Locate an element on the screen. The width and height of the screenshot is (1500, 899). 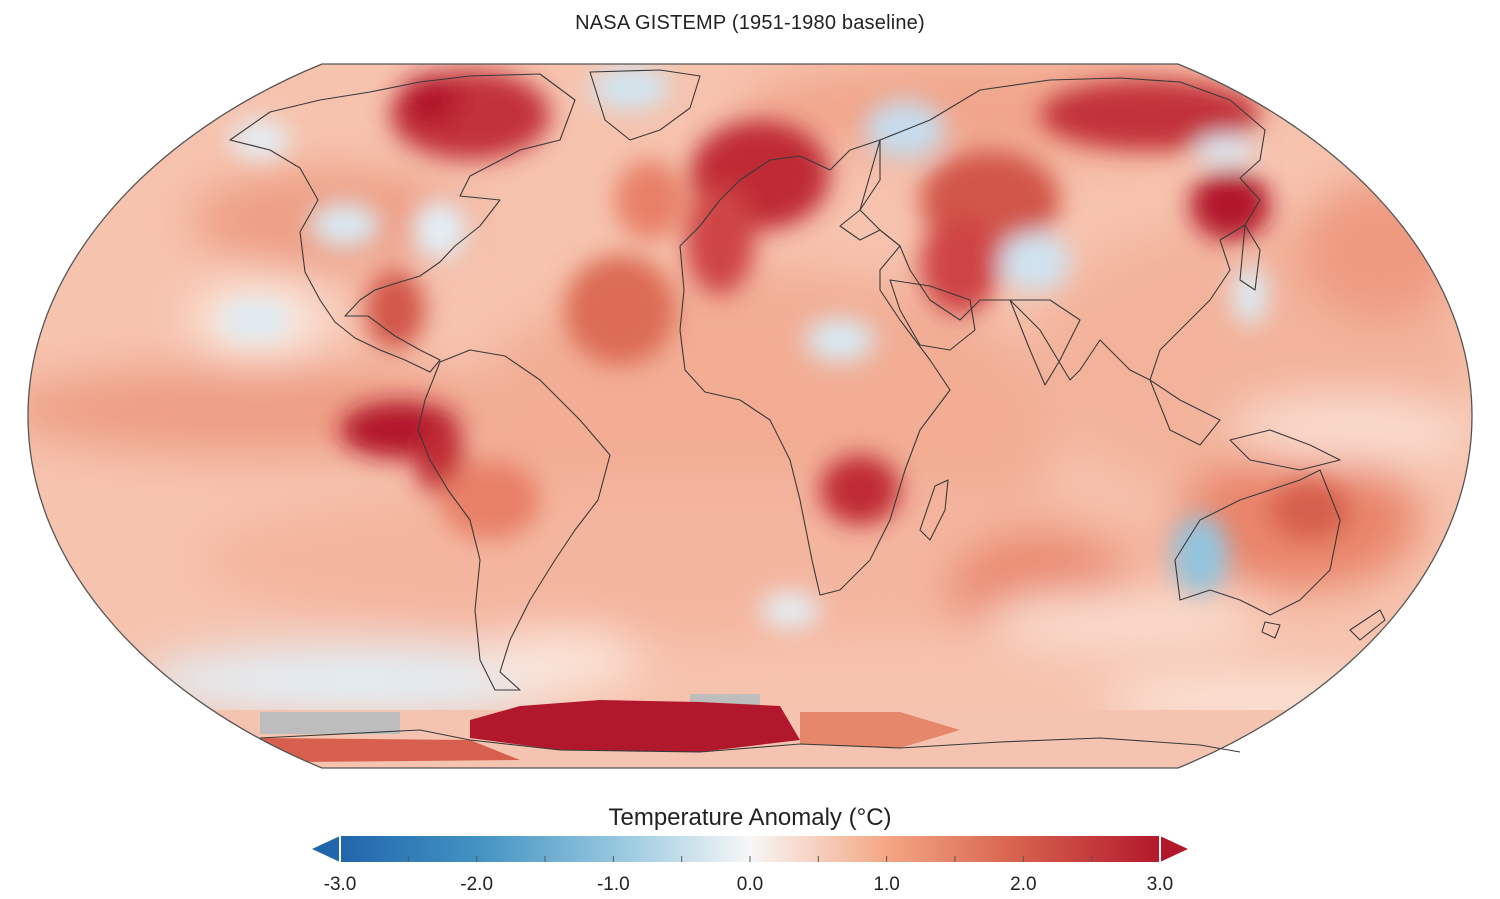
colorbar-tick-label: 0.0 is located at coordinates (750, 884).